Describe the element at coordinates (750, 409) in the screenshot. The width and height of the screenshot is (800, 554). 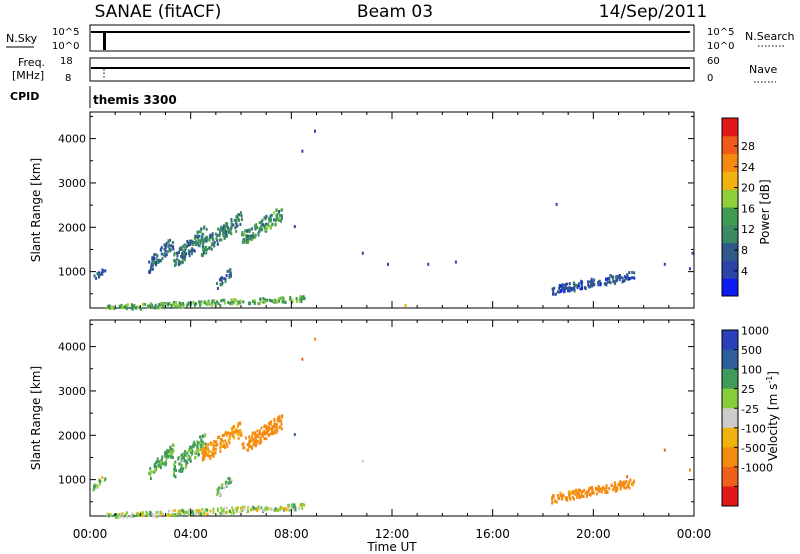
I see `colorbar-tick-label: -25` at that location.